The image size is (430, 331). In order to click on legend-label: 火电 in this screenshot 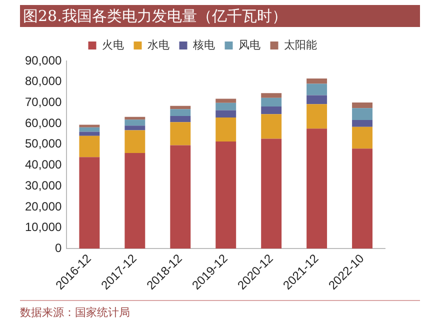, I will do `click(113, 45)`.